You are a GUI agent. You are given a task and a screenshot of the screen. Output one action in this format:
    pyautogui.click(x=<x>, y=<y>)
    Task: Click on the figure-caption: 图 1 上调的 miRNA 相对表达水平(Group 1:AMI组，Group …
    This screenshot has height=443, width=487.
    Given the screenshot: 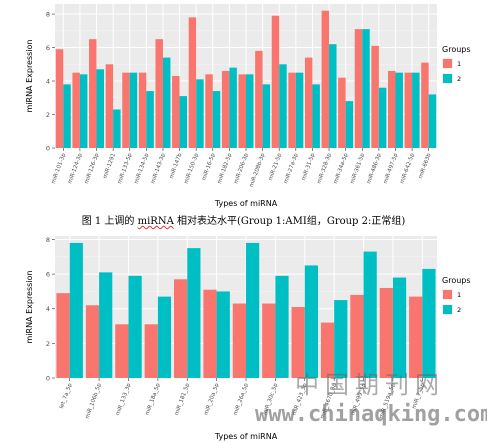 What is the action you would take?
    pyautogui.click(x=243, y=221)
    